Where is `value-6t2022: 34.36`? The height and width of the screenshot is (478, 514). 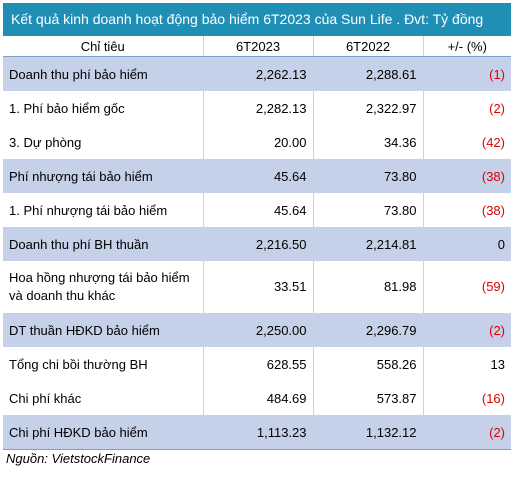 value-6t2022: 34.36 is located at coordinates (368, 142).